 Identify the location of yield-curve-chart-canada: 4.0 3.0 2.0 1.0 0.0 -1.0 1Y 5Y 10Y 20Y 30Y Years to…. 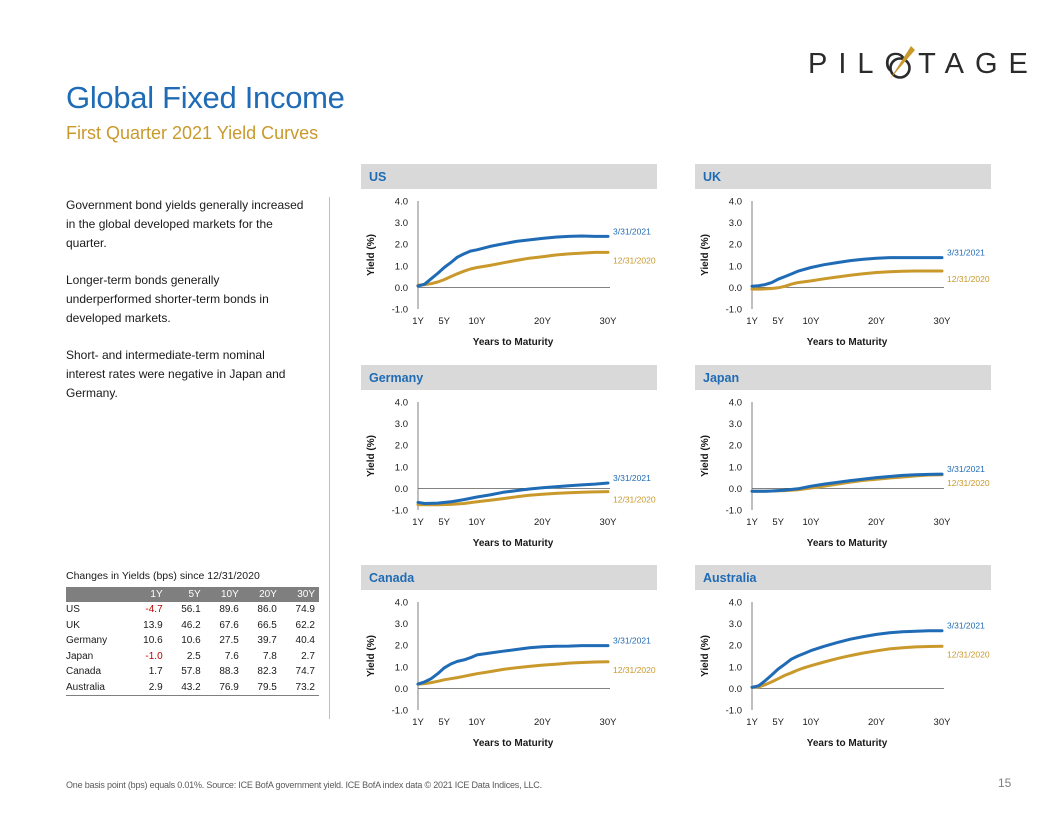
(511, 674).